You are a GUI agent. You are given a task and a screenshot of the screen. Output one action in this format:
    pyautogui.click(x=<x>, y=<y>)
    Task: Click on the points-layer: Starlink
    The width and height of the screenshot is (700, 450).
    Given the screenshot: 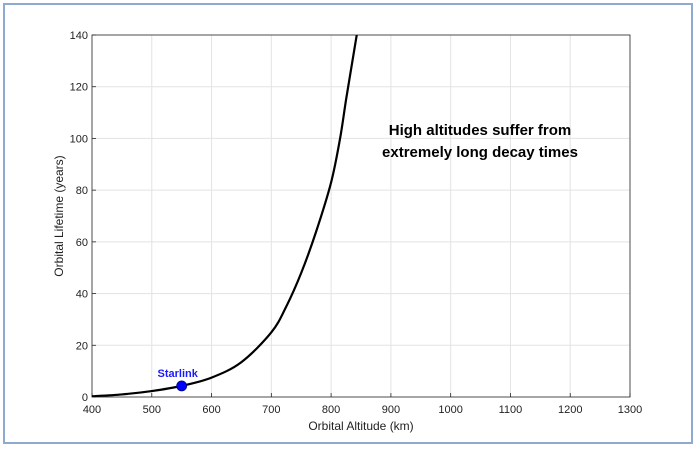 What is the action you would take?
    pyautogui.click(x=178, y=380)
    